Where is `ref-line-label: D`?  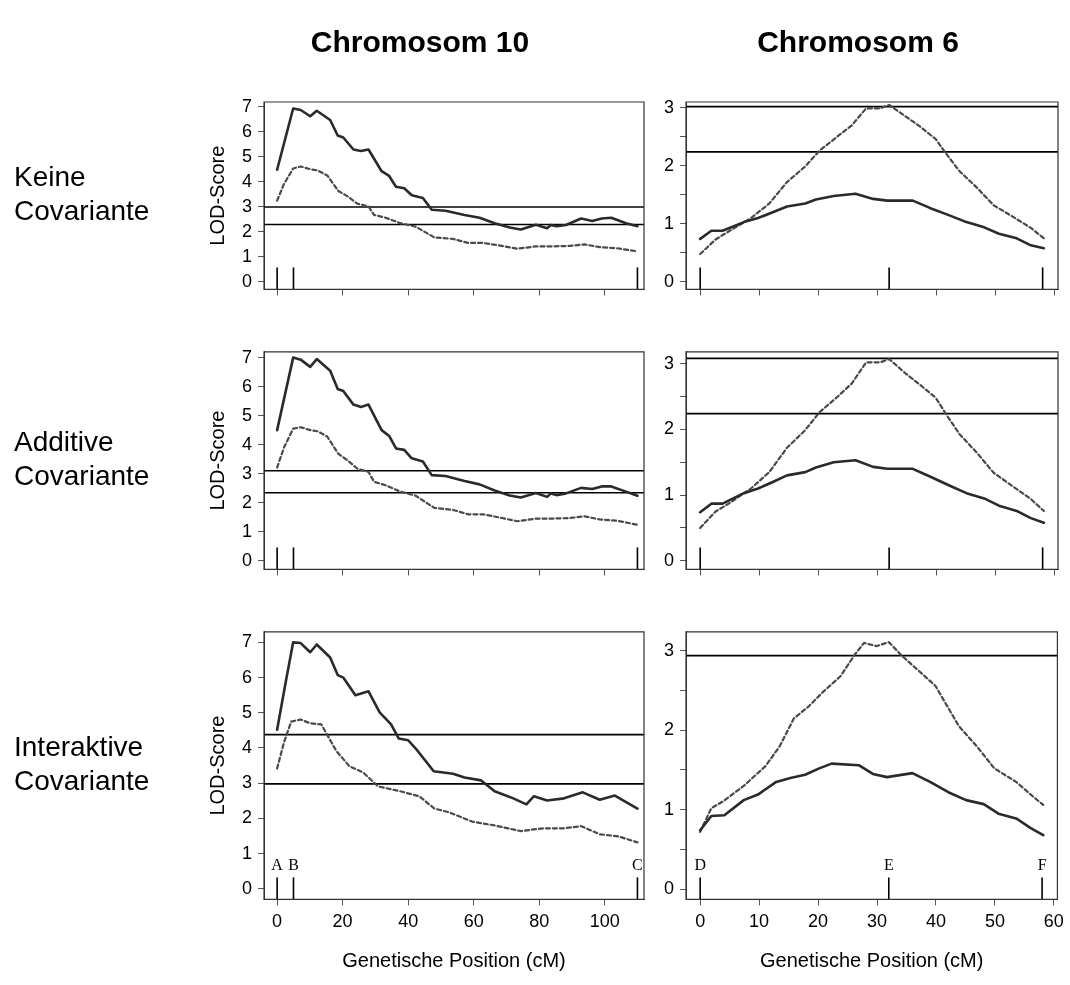
ref-line-label: D is located at coordinates (700, 864).